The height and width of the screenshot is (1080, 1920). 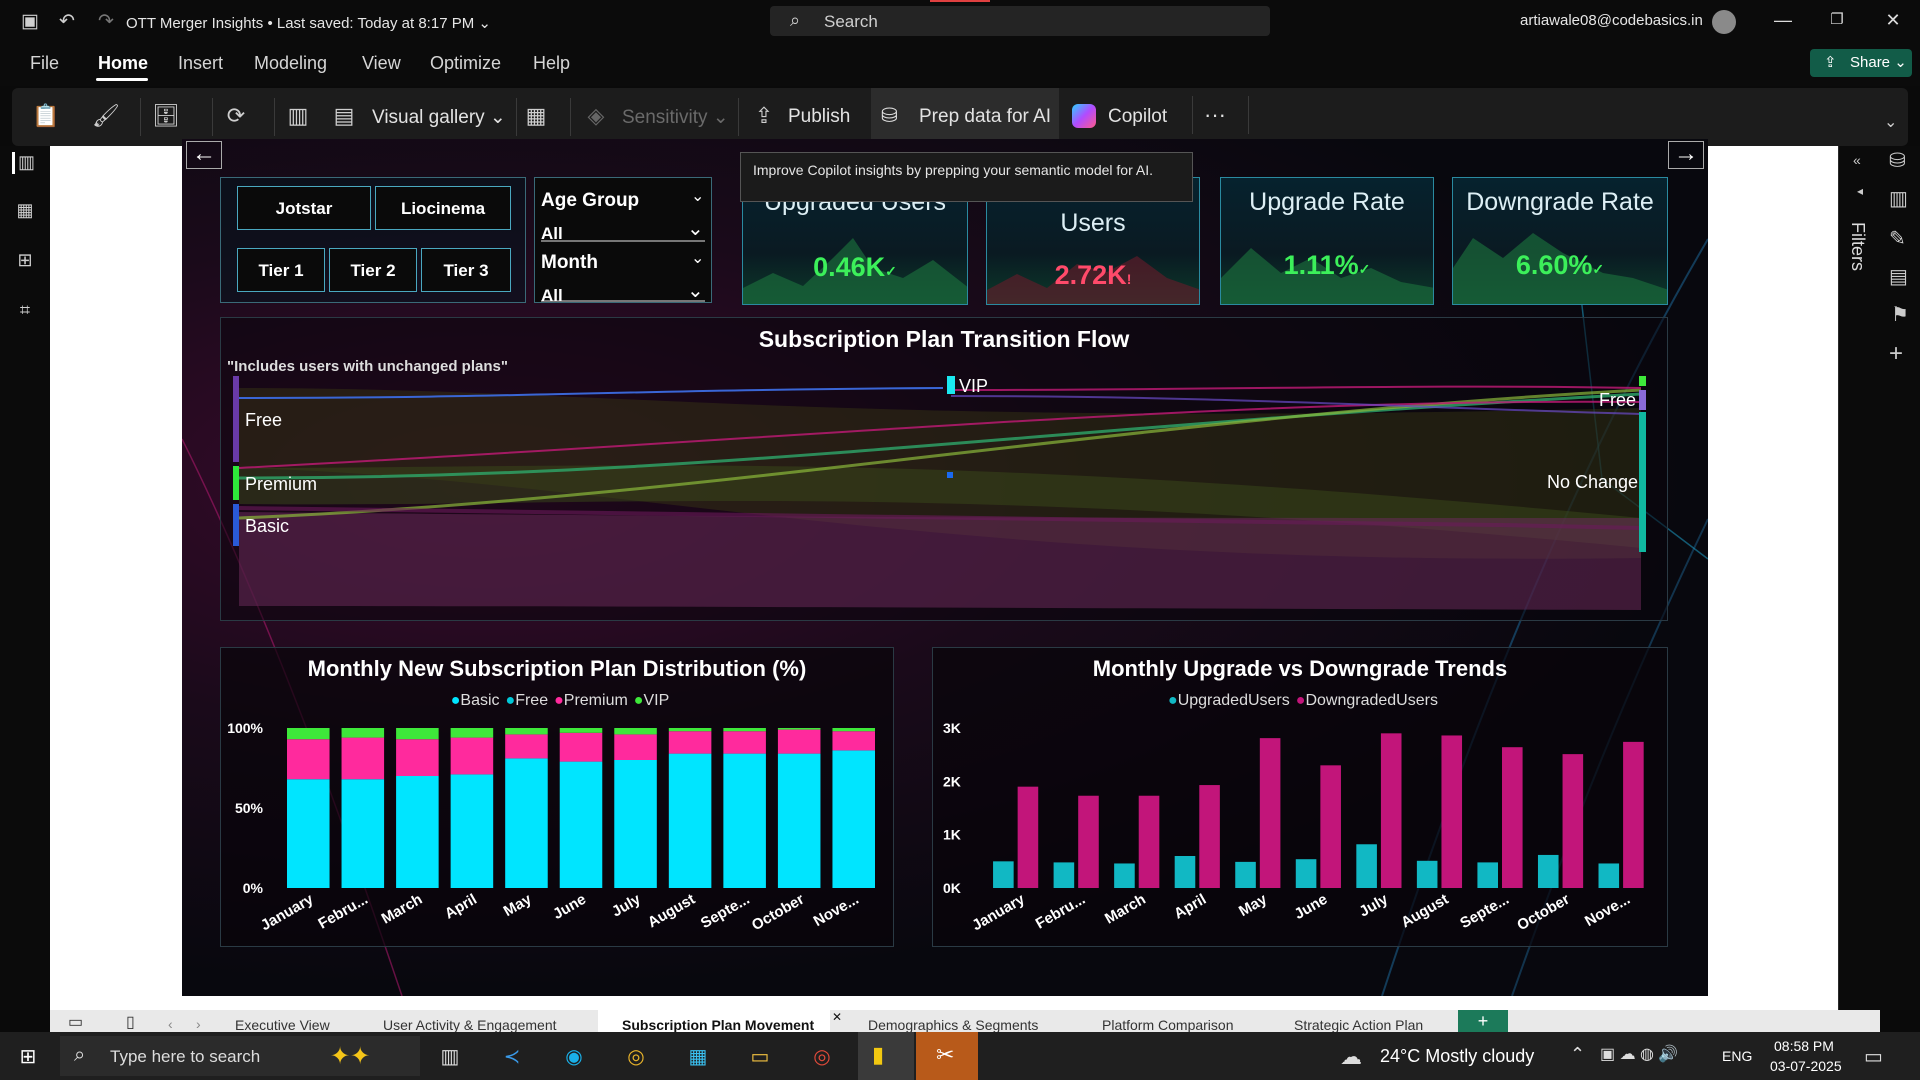 I want to click on tab-demographics: Demographics & Segments, so click(x=953, y=1024).